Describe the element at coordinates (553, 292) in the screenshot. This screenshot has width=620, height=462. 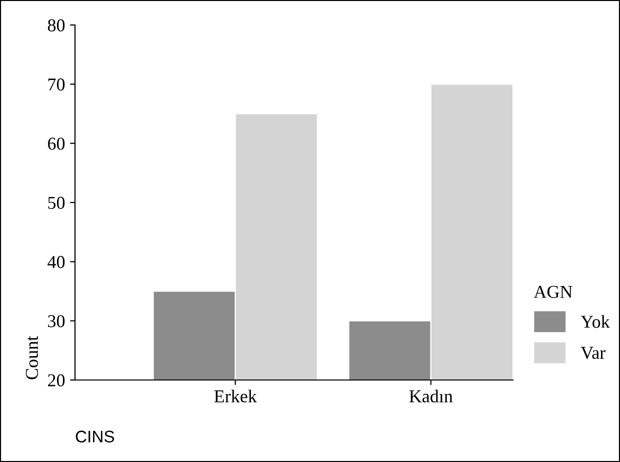
I see `legend-title: AGN` at that location.